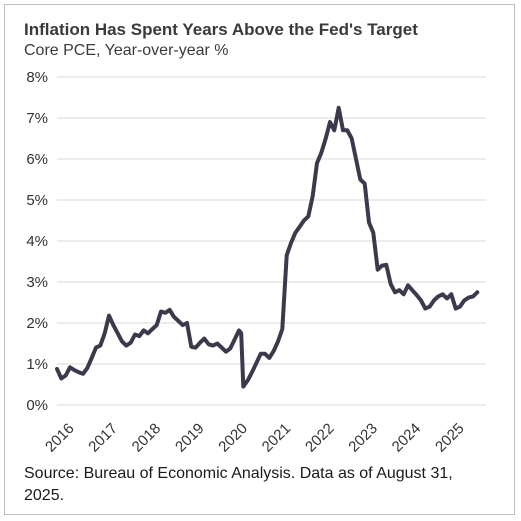  I want to click on x-tick-label: 2018, so click(147, 438).